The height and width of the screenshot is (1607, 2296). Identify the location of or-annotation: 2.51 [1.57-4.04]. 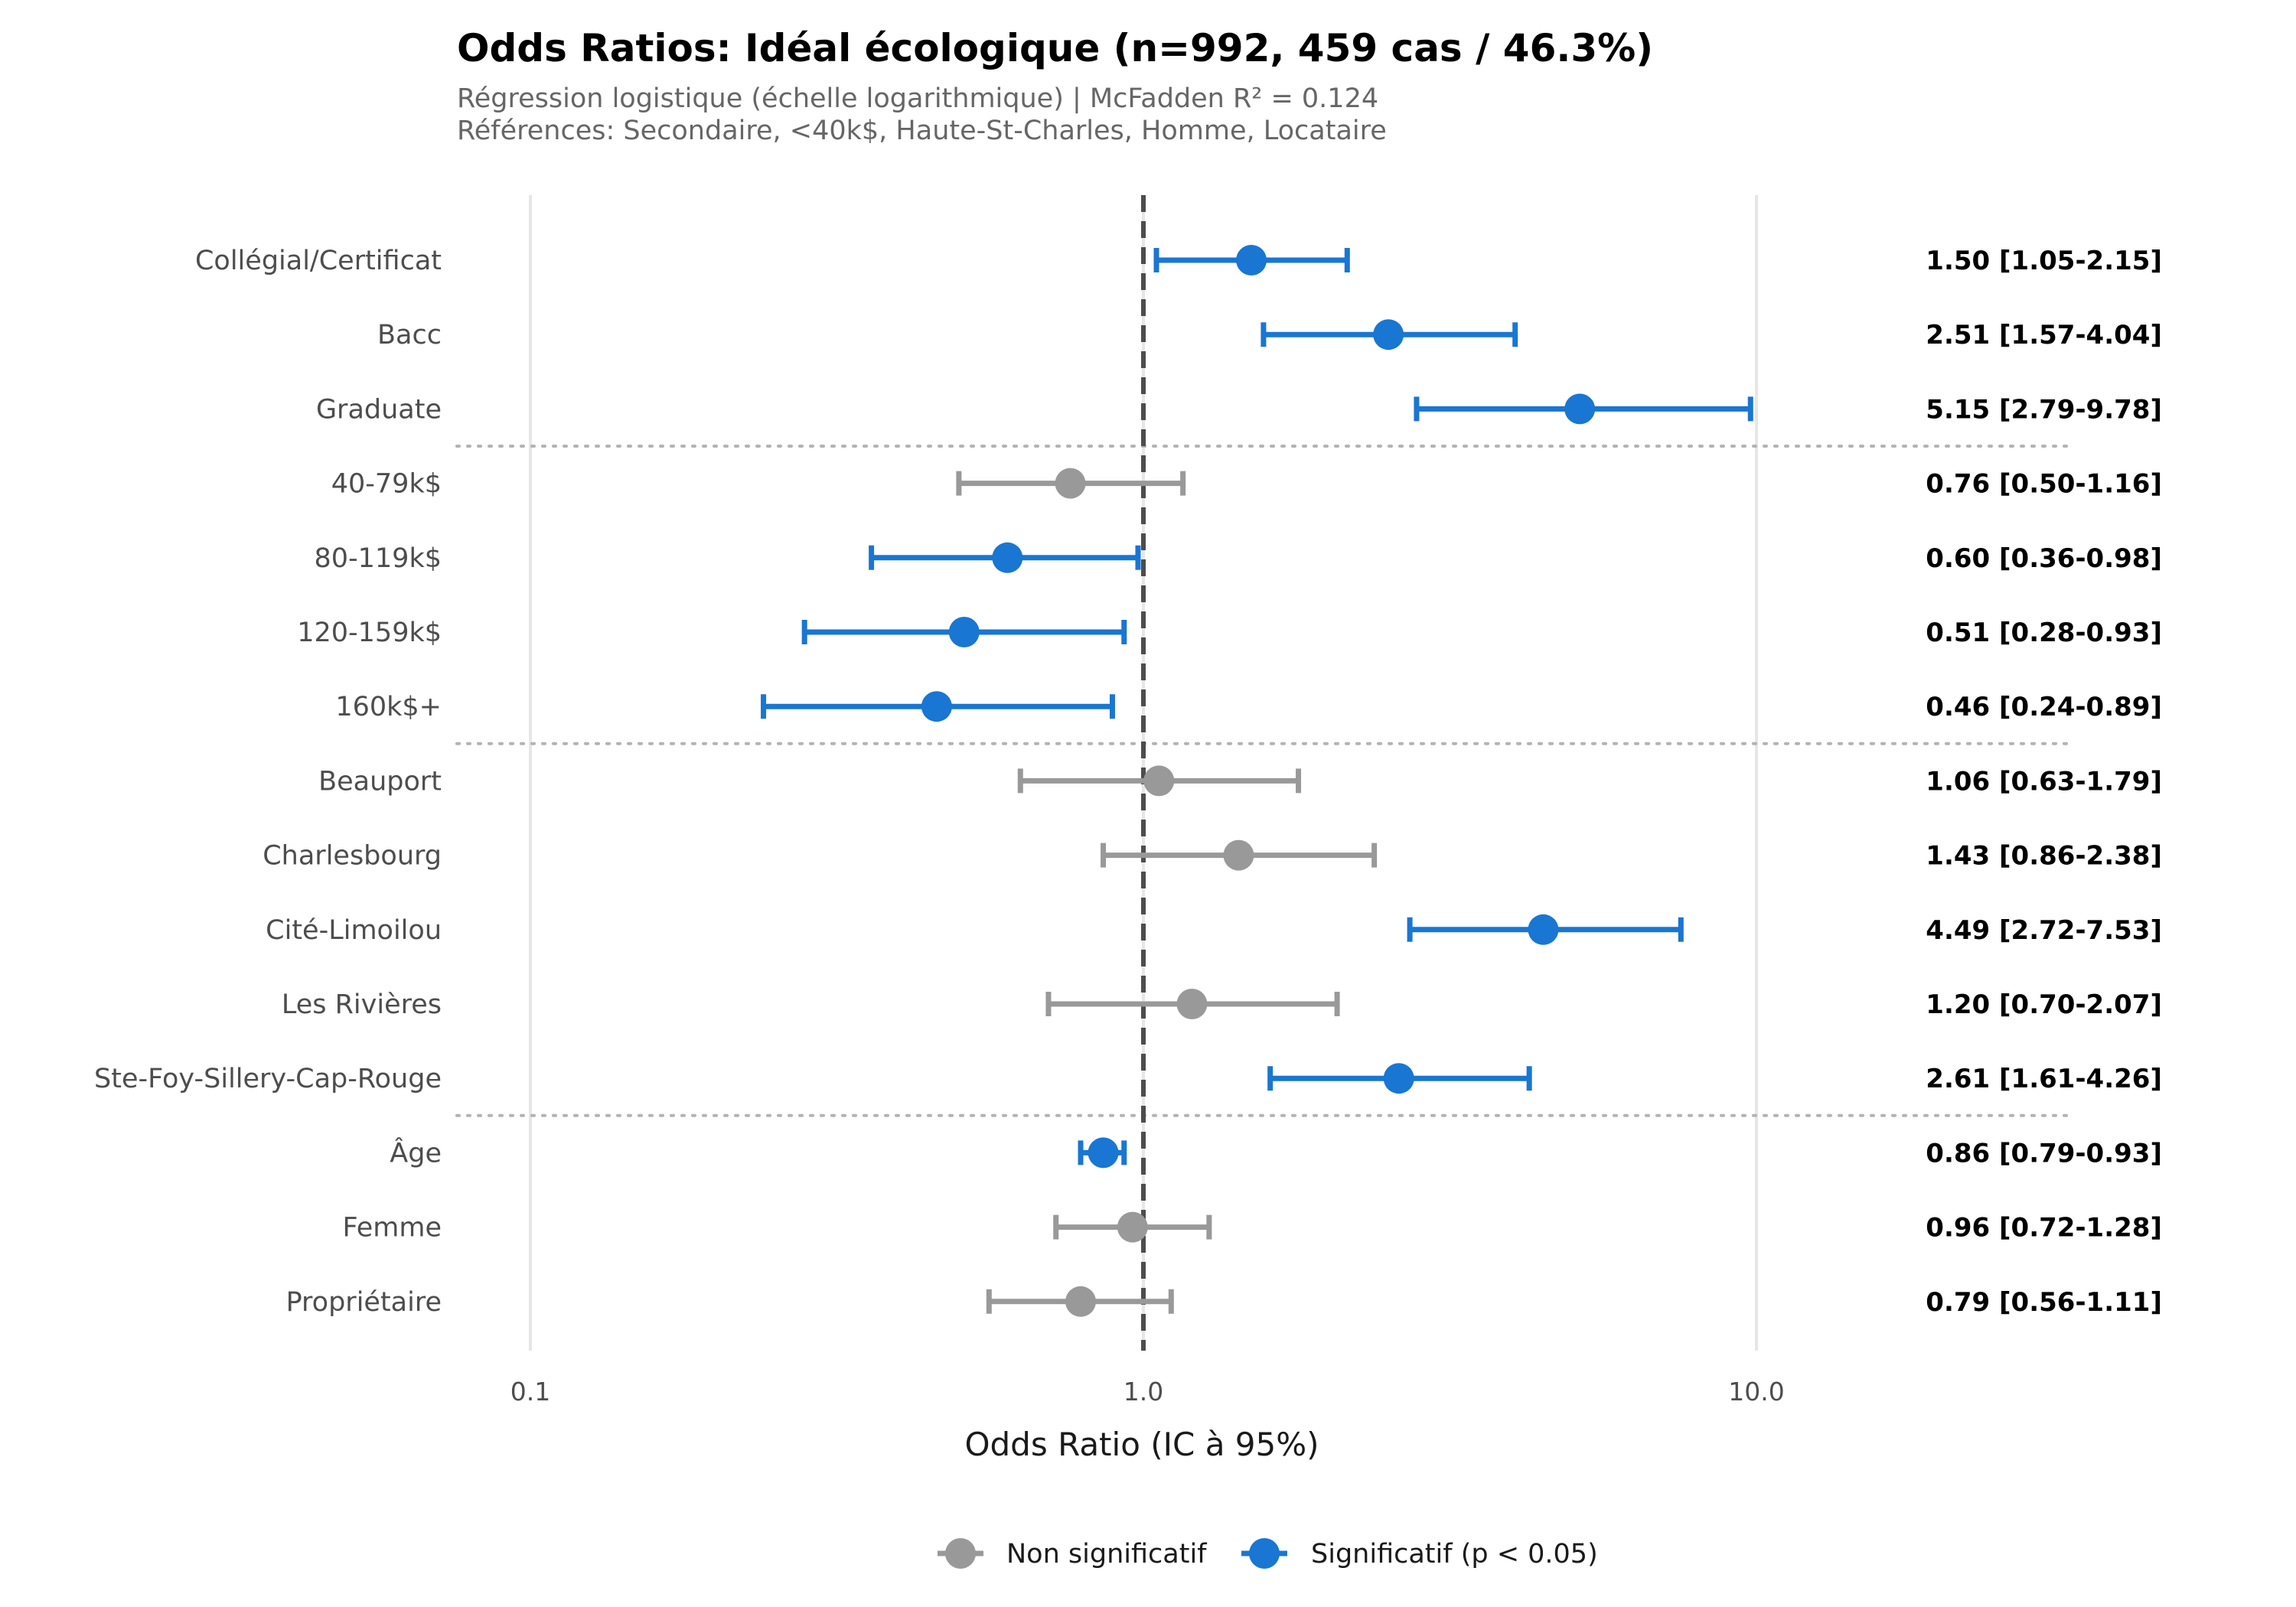
(2044, 335).